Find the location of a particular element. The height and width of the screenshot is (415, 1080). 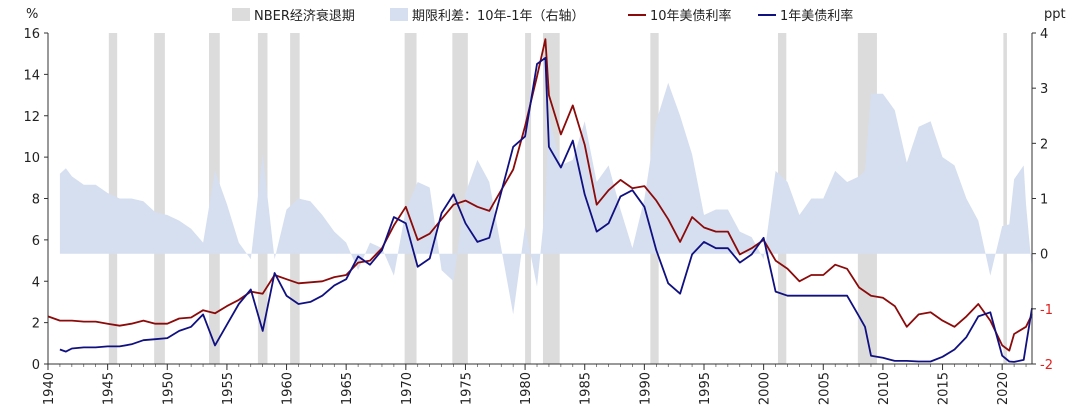

x-tick-label: 1945 is located at coordinates (109, 388).